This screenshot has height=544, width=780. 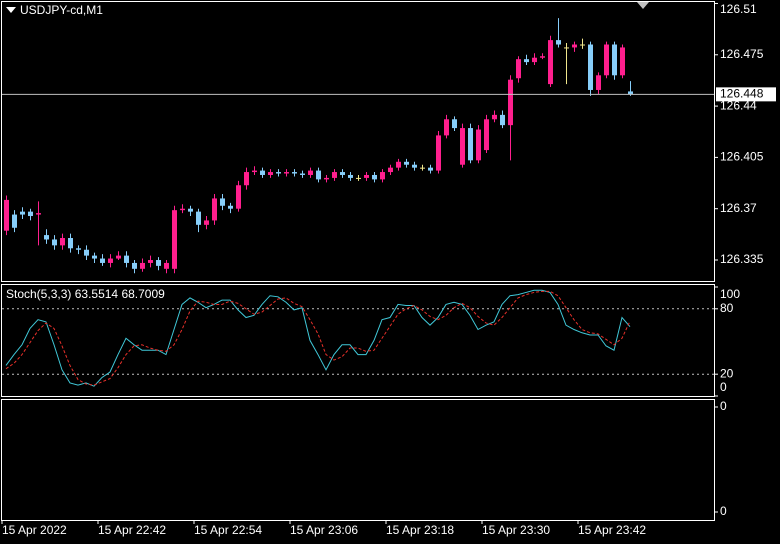 I want to click on y-tick-label: 126.44, so click(x=738, y=105).